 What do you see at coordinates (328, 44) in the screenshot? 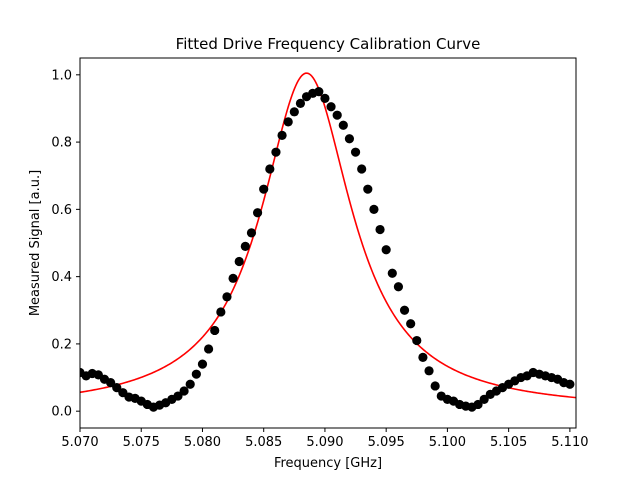
I see `chart-title: Fitted Drive Frequency Calibration Curve` at bounding box center [328, 44].